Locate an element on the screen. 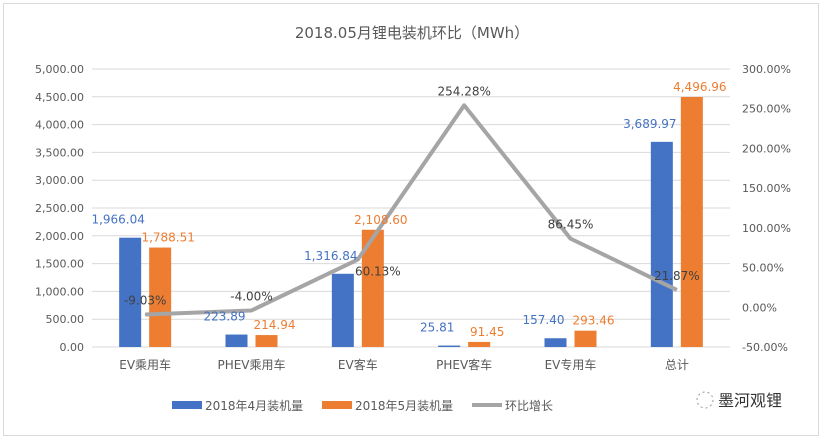  x-tick-label: 总计 is located at coordinates (677, 365).